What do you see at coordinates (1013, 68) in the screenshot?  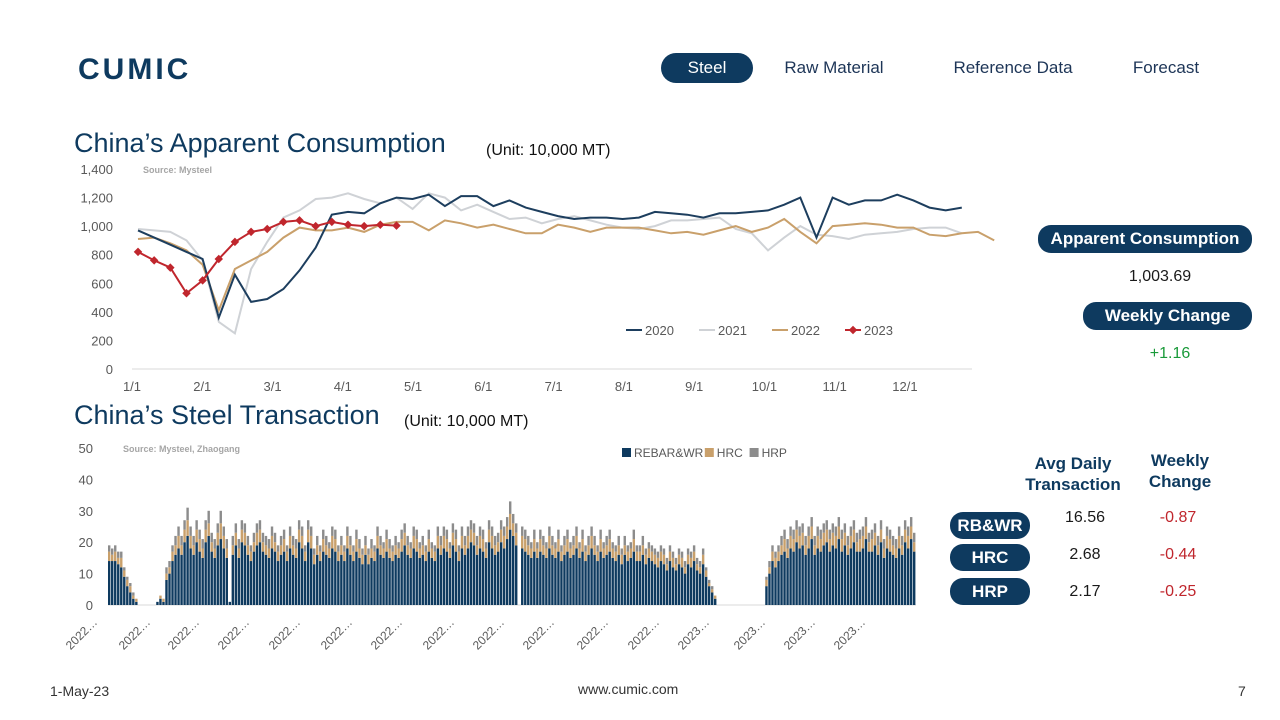 I see `nav-tab-reference-data: Reference Data` at bounding box center [1013, 68].